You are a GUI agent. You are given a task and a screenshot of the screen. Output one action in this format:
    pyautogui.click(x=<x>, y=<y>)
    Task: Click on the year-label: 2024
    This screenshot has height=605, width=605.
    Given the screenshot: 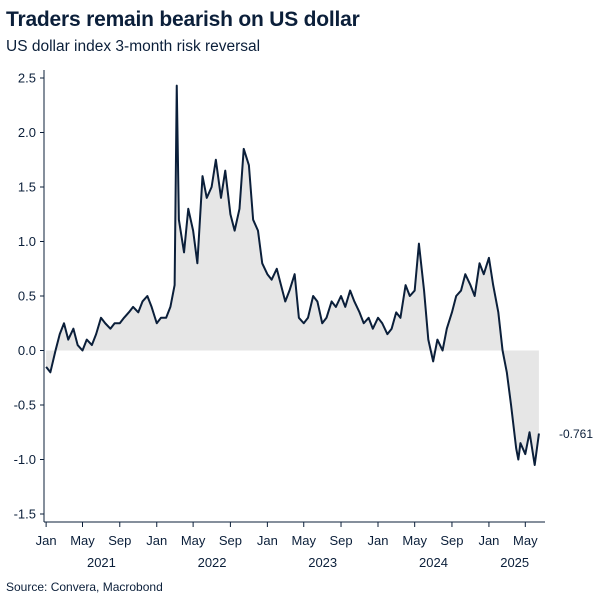 What is the action you would take?
    pyautogui.click(x=433, y=562)
    